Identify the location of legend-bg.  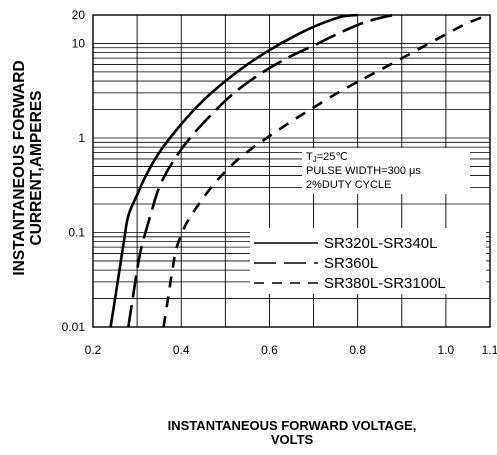
(368, 261).